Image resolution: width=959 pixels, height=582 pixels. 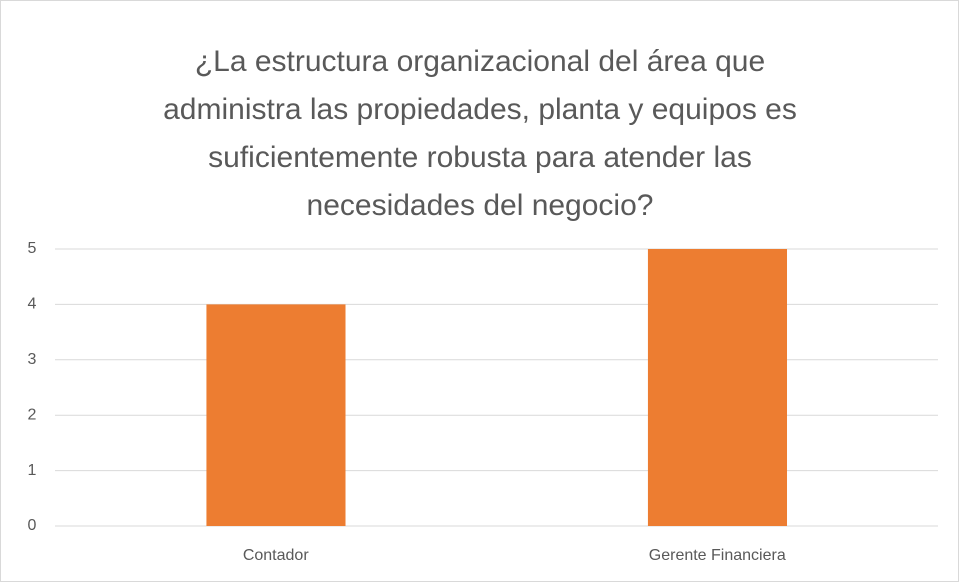 What do you see at coordinates (32, 248) in the screenshot?
I see `y-tick-label: 5` at bounding box center [32, 248].